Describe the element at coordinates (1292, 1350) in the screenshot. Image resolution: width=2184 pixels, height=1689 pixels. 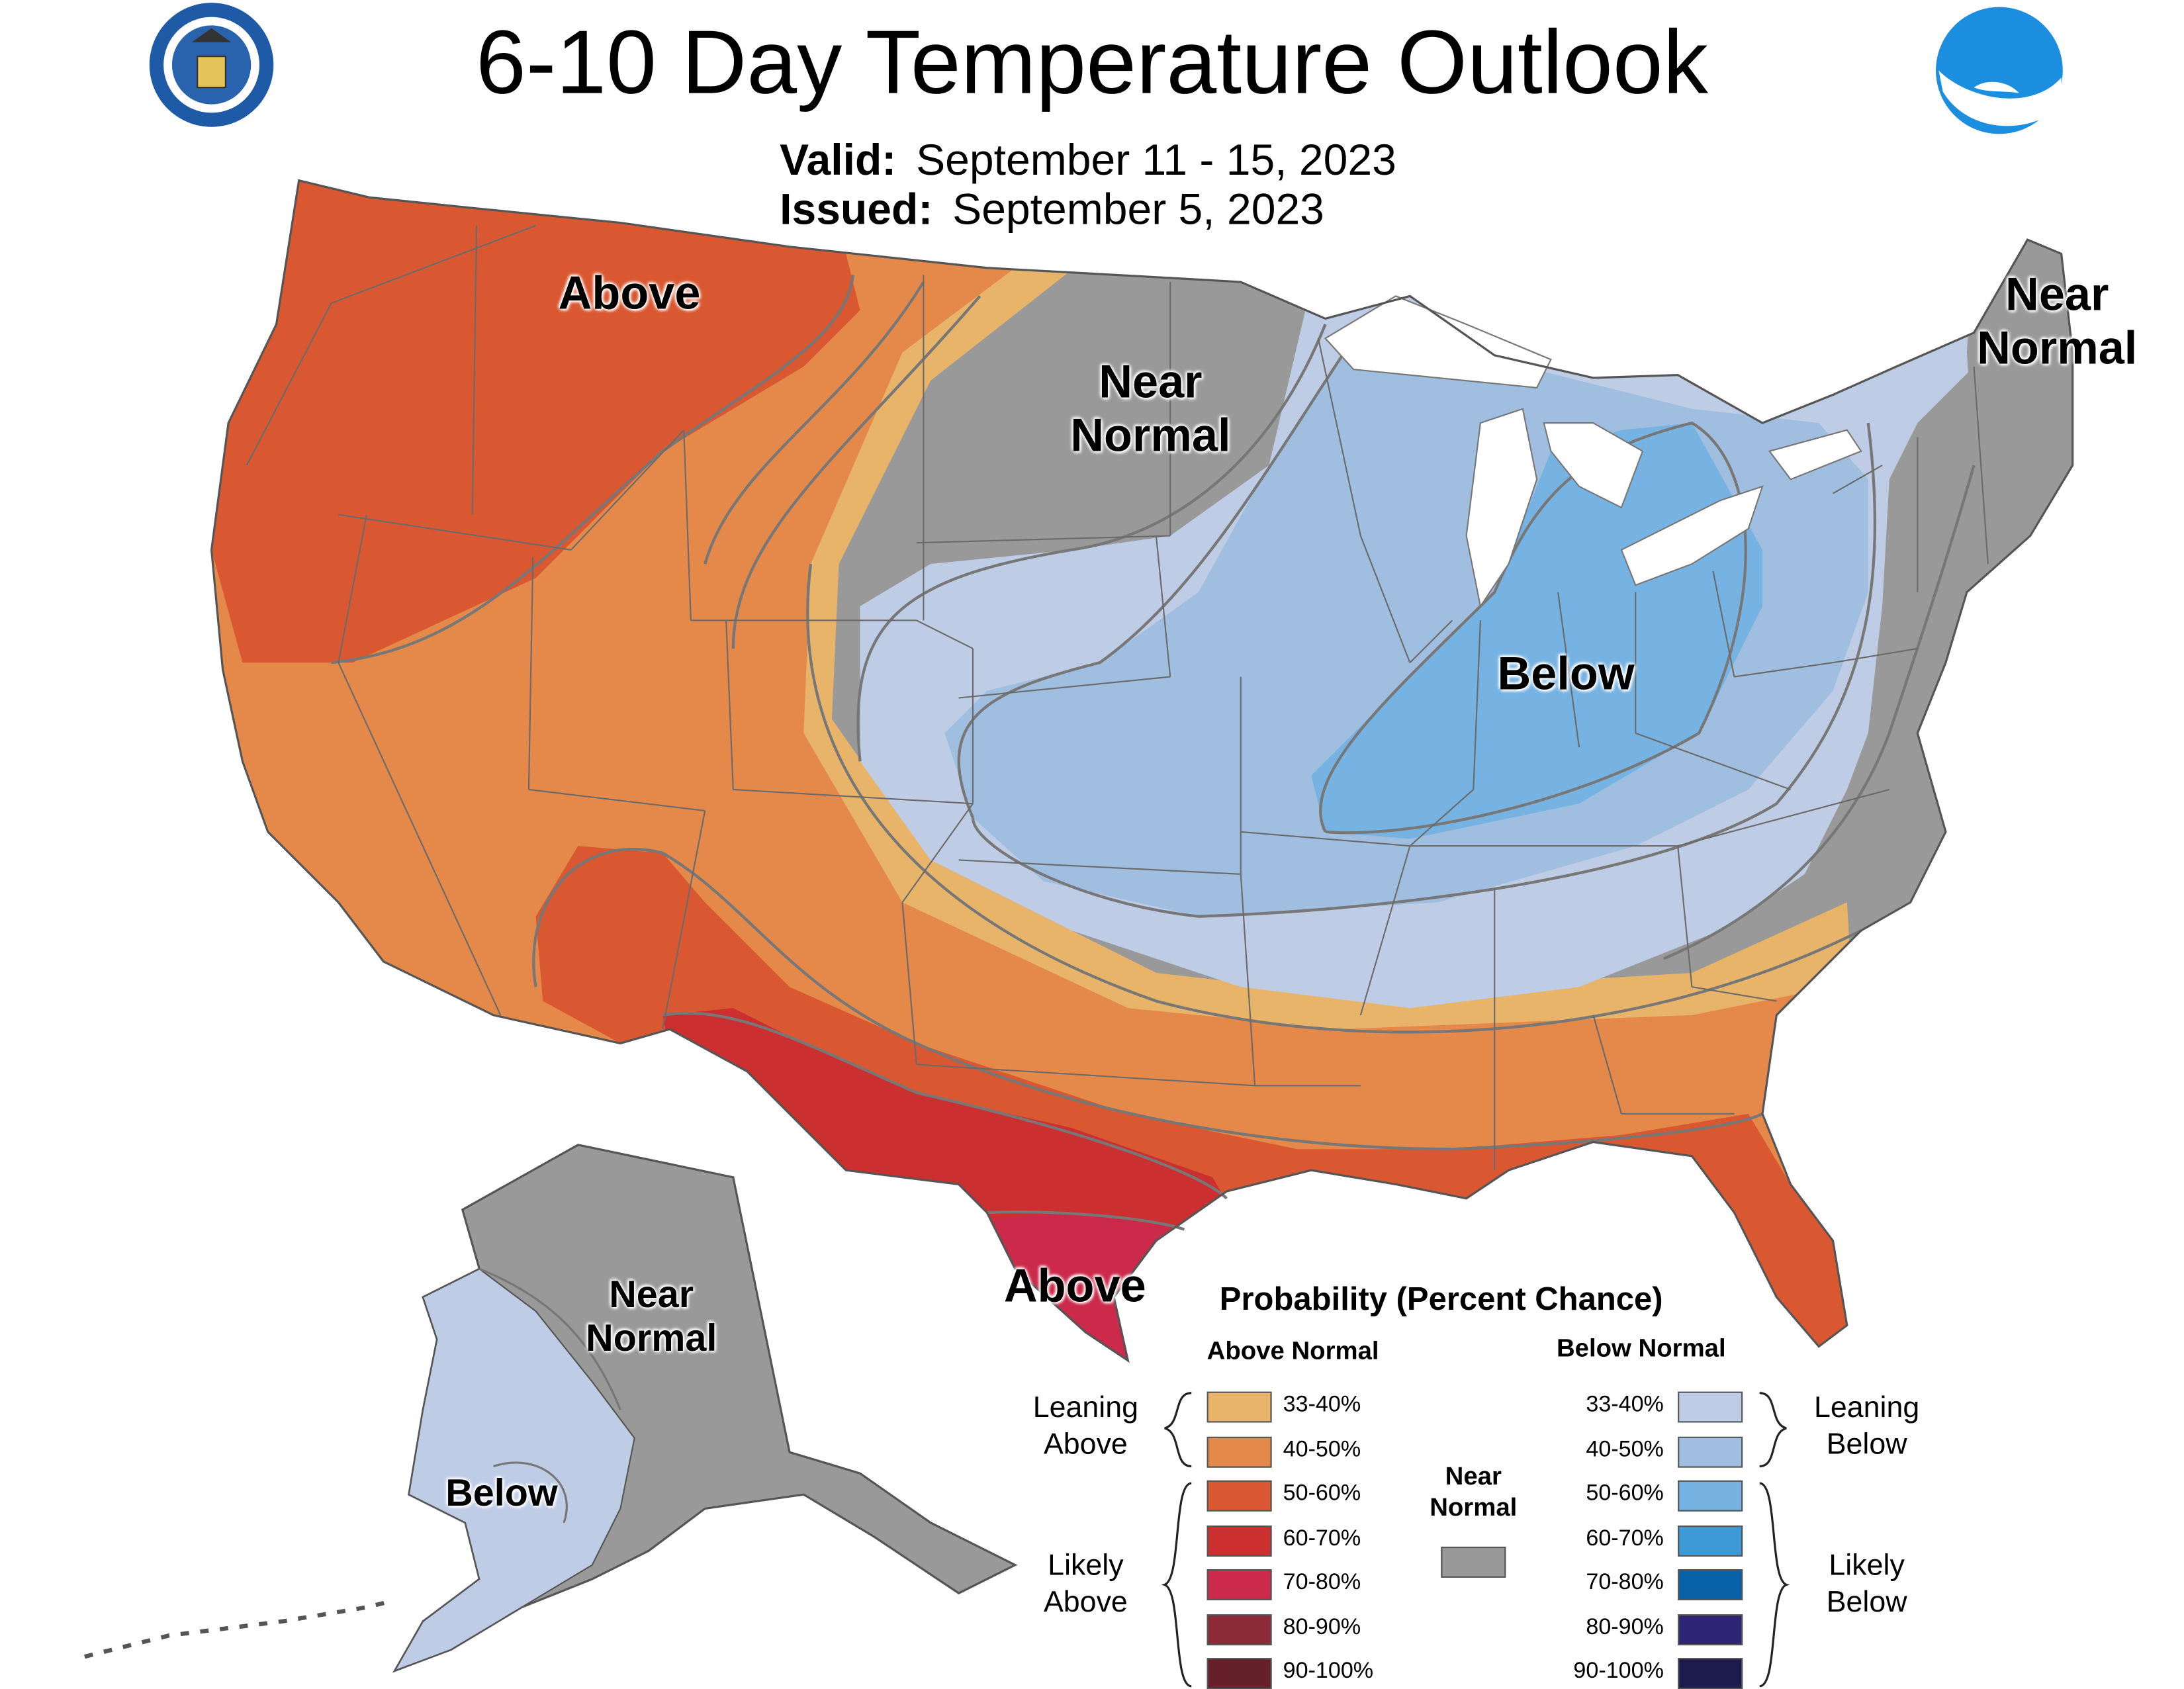
I see `legend-above-heading: Above Normal` at that location.